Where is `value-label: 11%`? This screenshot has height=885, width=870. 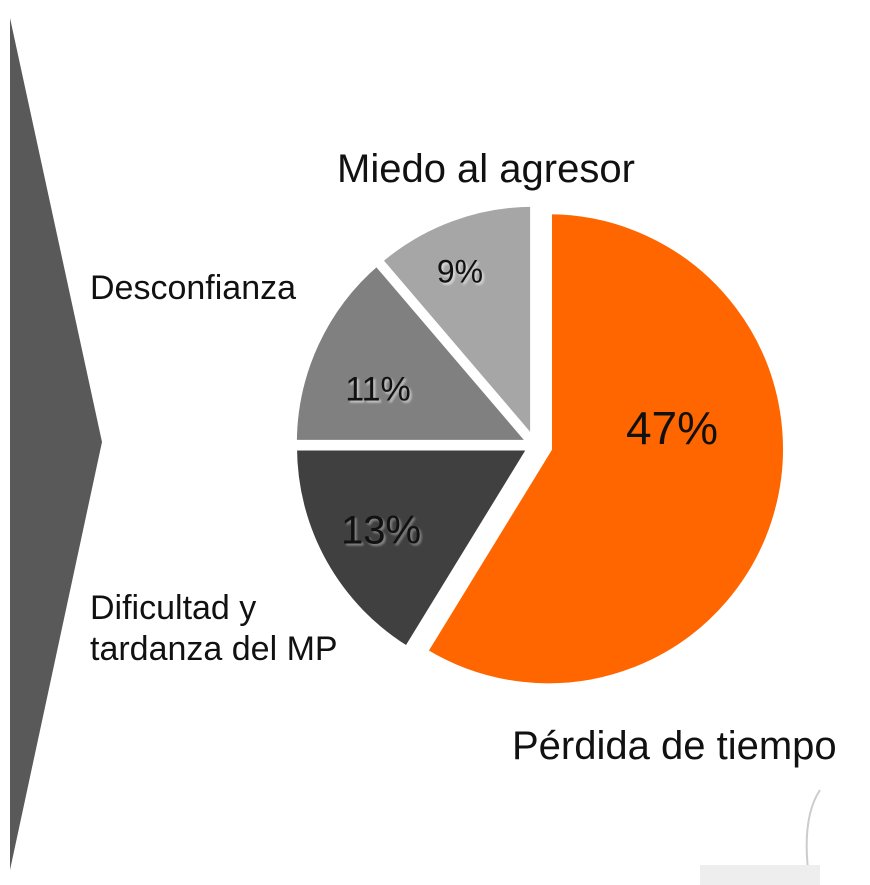 value-label: 11% is located at coordinates (378, 389).